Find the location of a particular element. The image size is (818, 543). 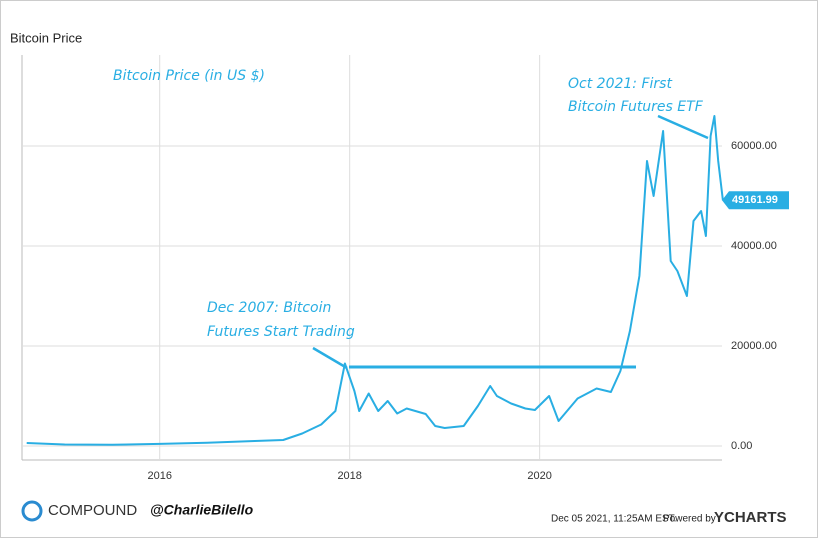

y-tick-label: 0.00 is located at coordinates (741, 446).